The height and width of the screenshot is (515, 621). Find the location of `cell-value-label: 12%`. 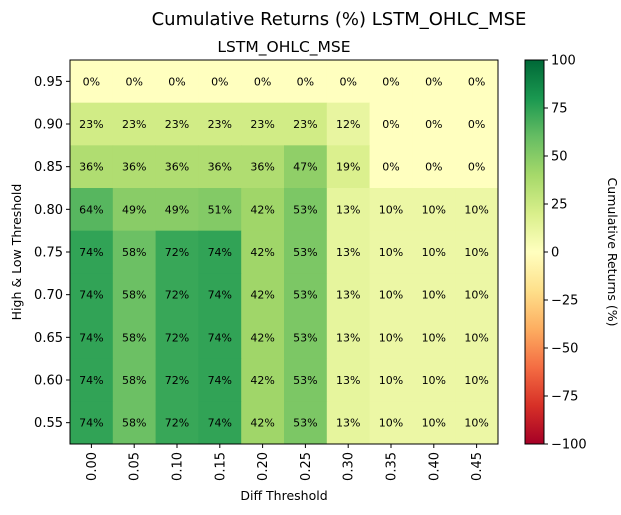

cell-value-label: 12% is located at coordinates (348, 124).